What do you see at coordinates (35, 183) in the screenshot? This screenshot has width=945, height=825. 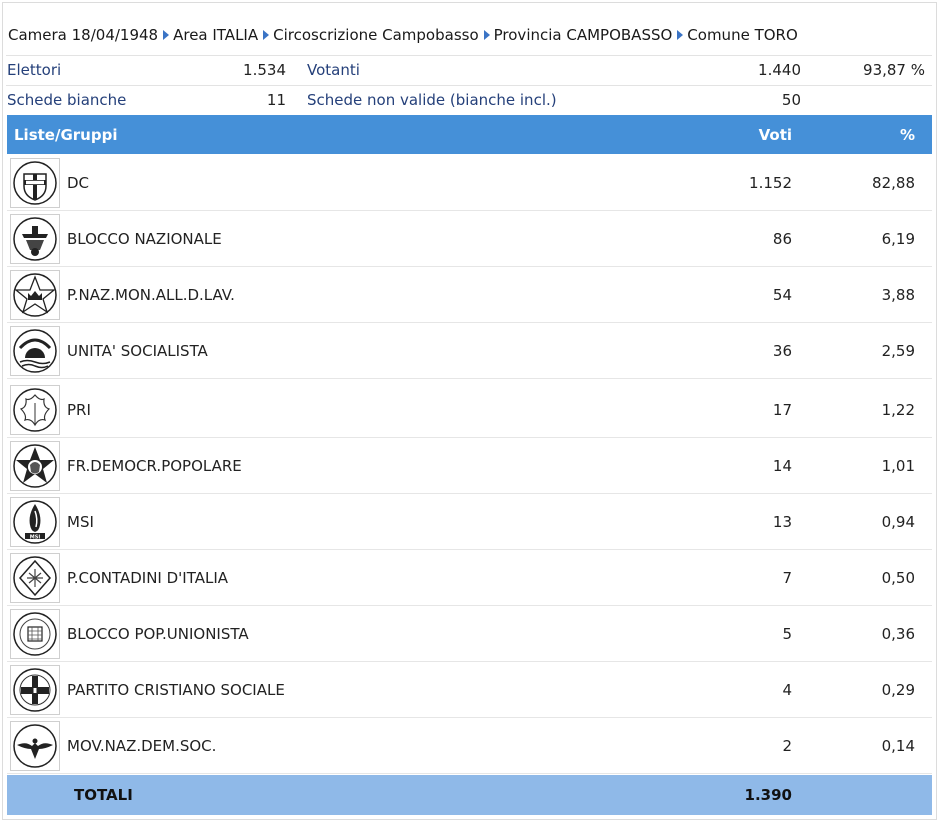 I see `dc-shield-icon` at bounding box center [35, 183].